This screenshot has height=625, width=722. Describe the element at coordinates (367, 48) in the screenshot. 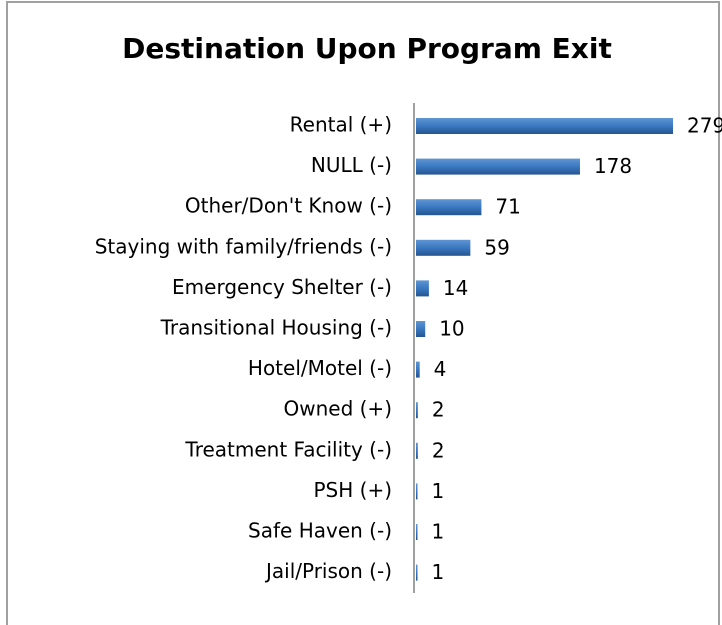

I see `chart-title: Destination Upon Program Exit` at that location.